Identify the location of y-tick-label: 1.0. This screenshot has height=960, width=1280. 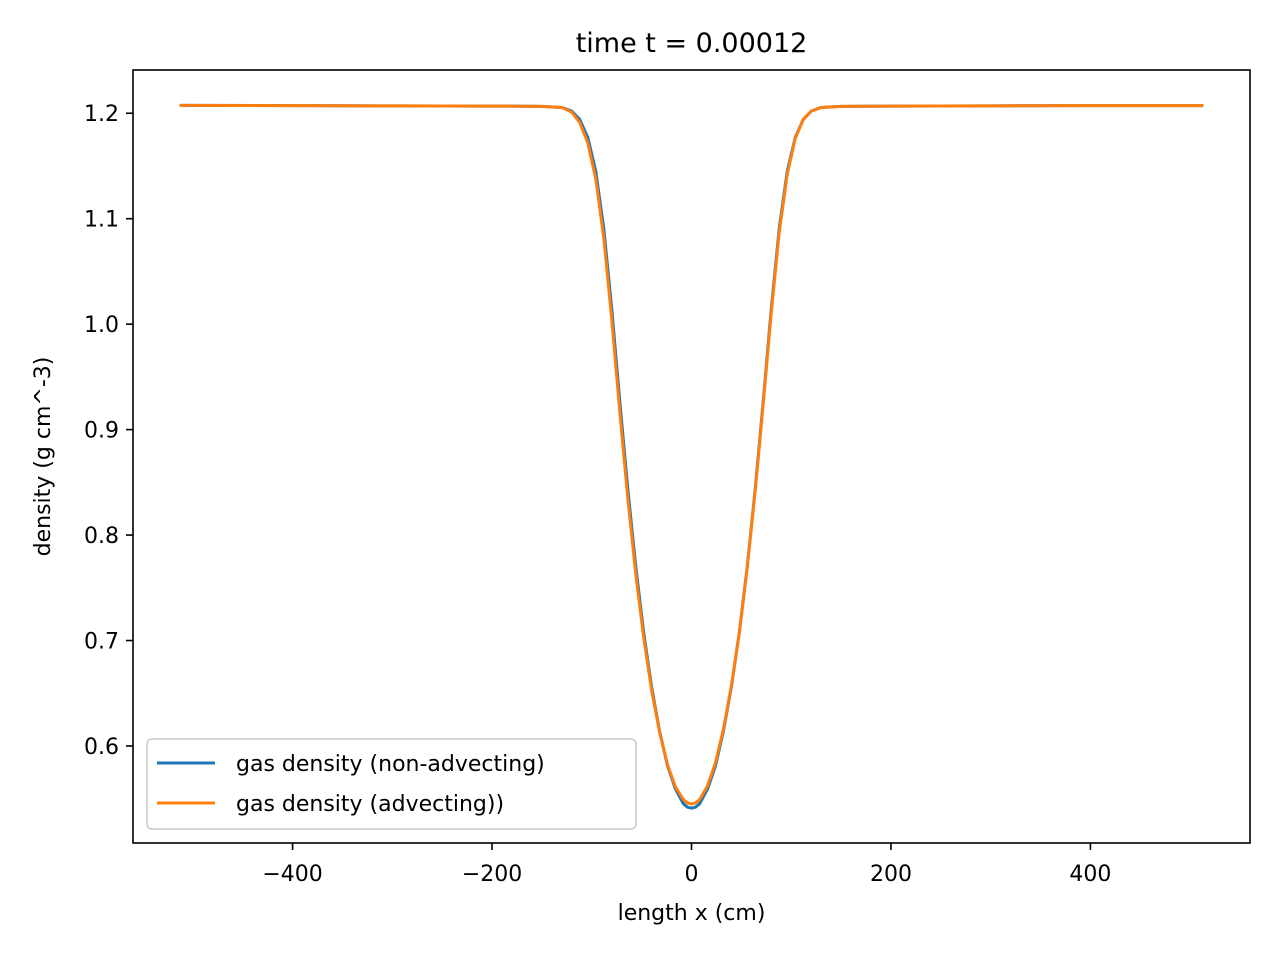
(101, 325).